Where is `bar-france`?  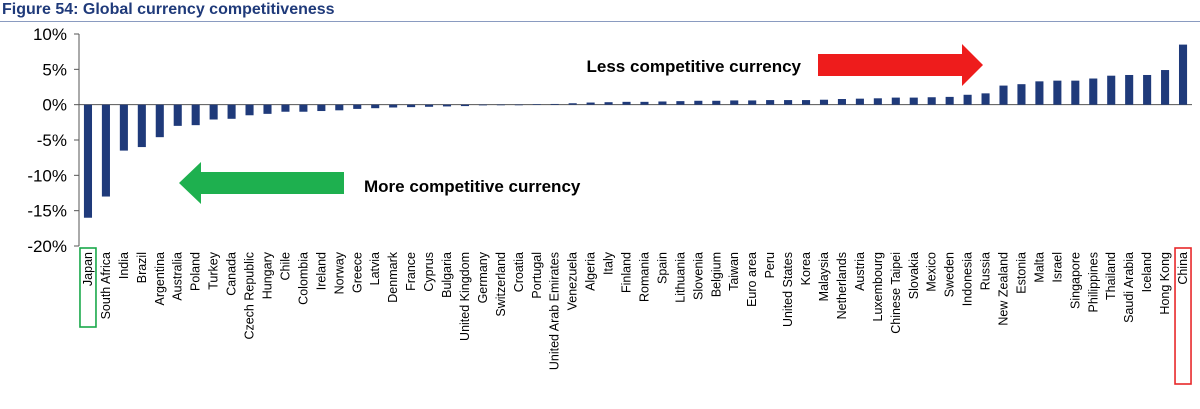 bar-france is located at coordinates (411, 106).